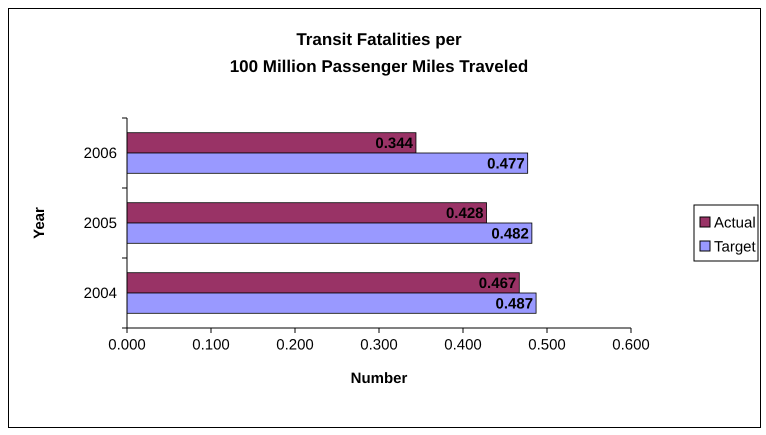  I want to click on legend-label: Actual, so click(735, 223).